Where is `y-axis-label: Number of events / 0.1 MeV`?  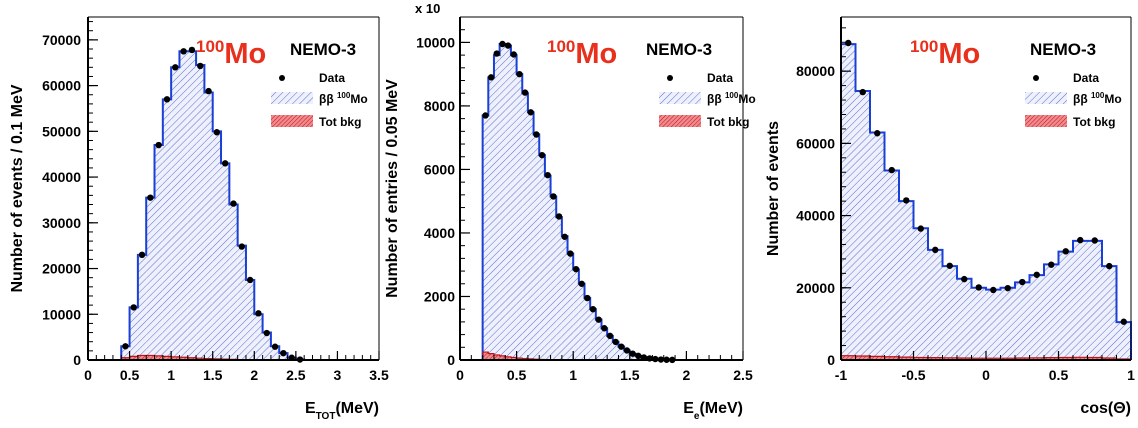
y-axis-label: Number of events / 0.1 MeV is located at coordinates (17, 188).